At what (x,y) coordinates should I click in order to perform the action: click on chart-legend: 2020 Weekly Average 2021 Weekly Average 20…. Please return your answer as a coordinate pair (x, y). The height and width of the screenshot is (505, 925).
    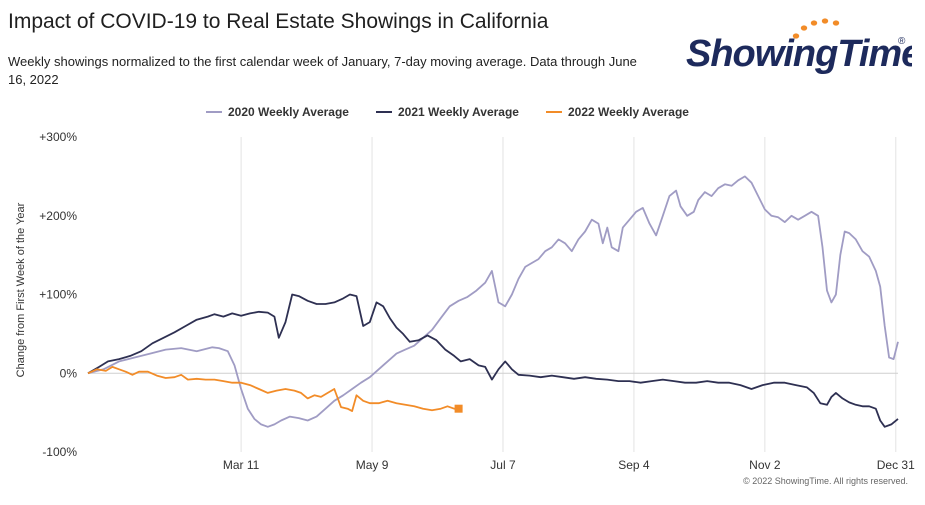
    Looking at the image, I should click on (447, 112).